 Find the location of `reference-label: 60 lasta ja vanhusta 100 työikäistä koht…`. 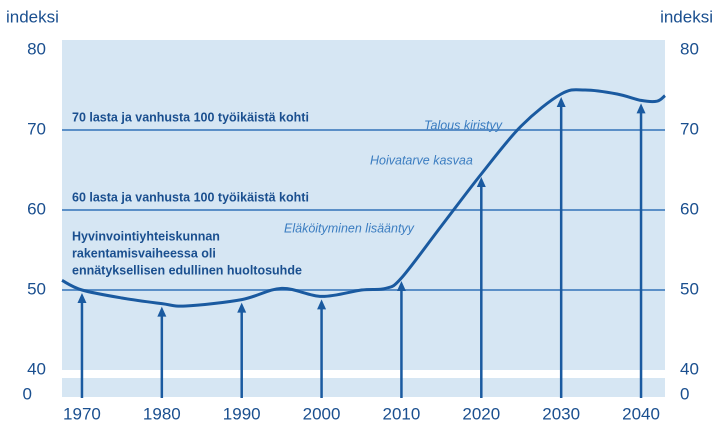

reference-label: 60 lasta ja vanhusta 100 työikäistä koht… is located at coordinates (190, 197).